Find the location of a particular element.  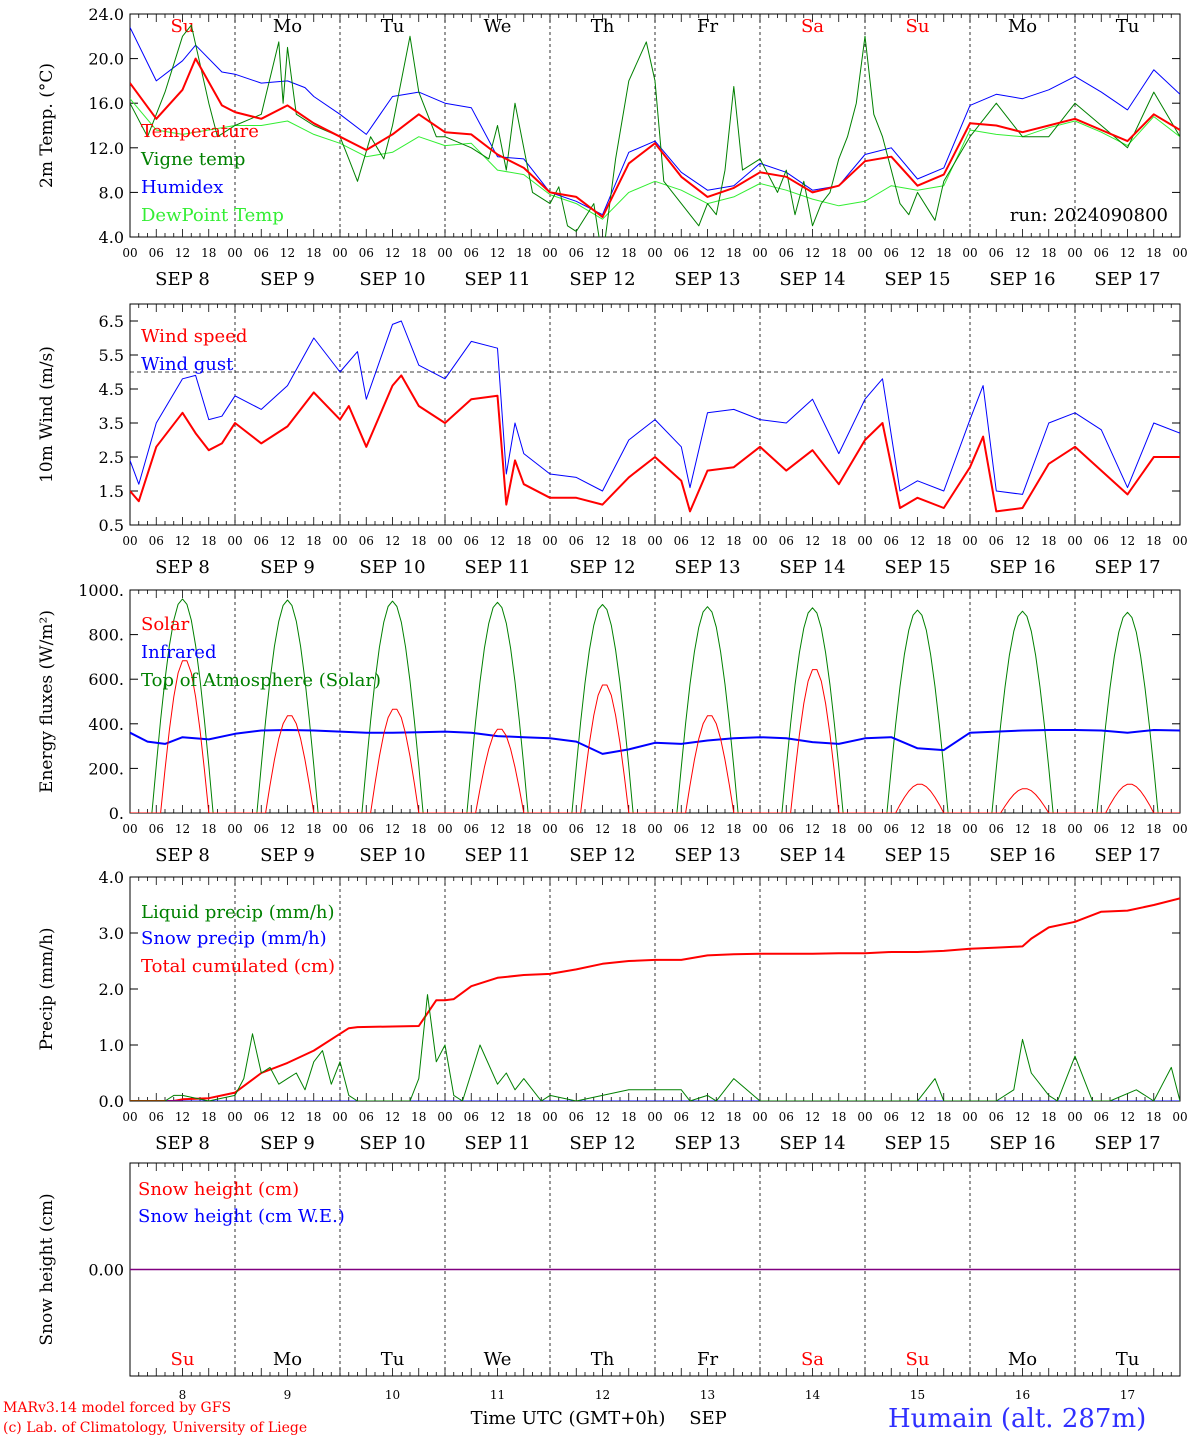

legend-entry: Total cumulated (cm) is located at coordinates (238, 966).